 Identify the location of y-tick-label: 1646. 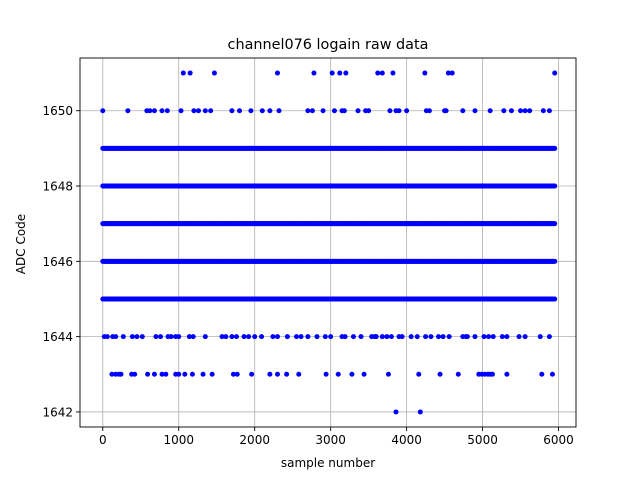
(57, 262).